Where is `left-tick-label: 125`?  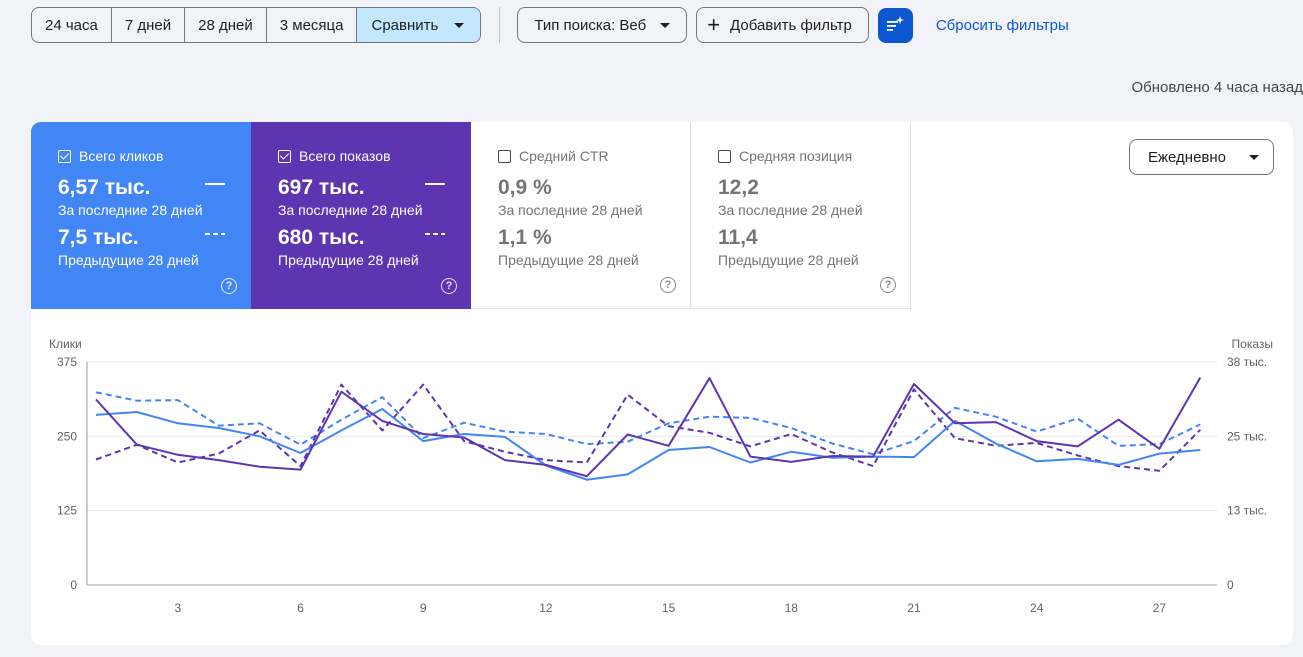 left-tick-label: 125 is located at coordinates (67, 511).